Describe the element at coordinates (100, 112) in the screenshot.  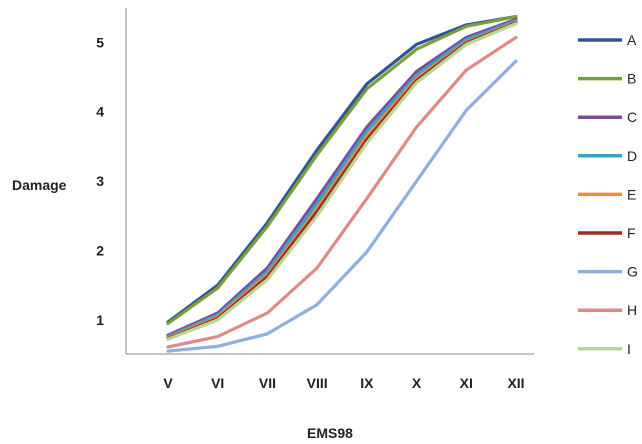
I see `y-tick-label: 4` at that location.